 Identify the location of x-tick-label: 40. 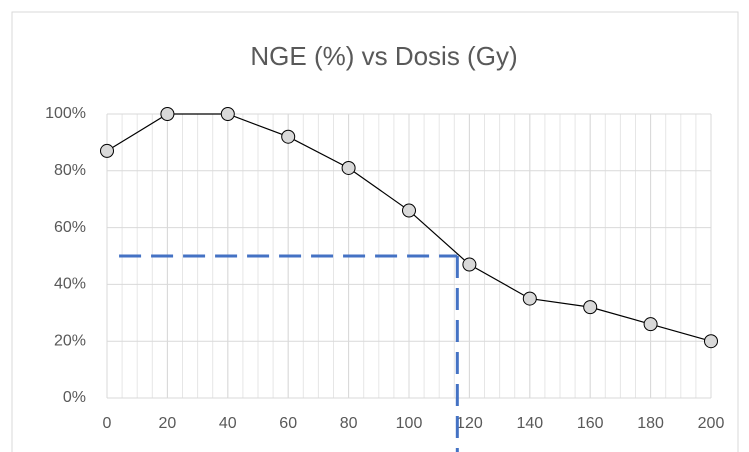
(228, 423).